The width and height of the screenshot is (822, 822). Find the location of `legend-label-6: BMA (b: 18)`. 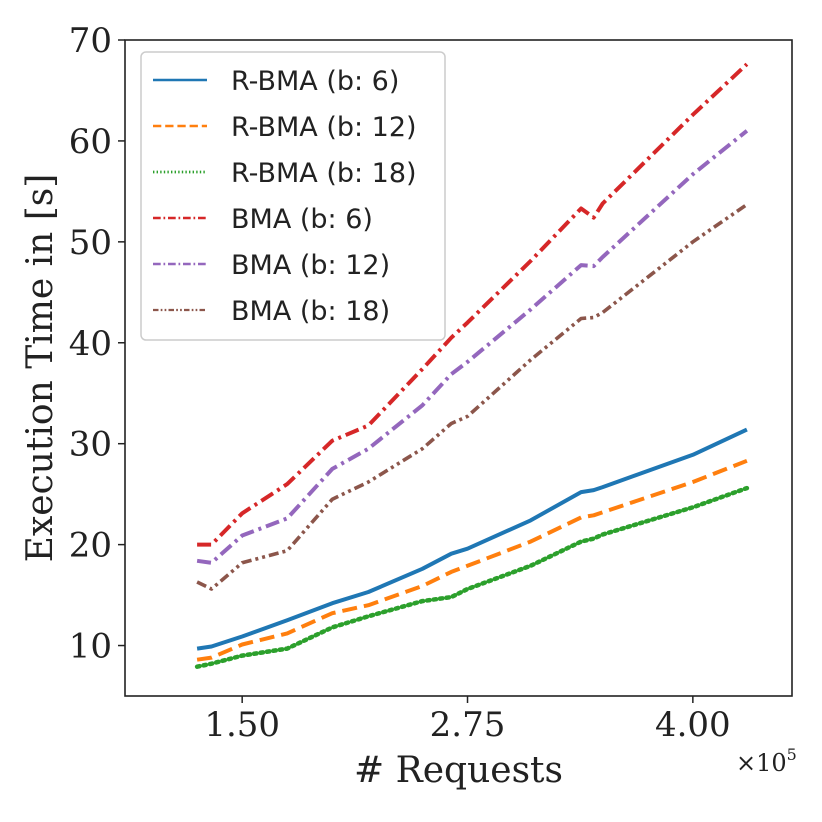

legend-label-6: BMA (b: 18) is located at coordinates (310, 311).